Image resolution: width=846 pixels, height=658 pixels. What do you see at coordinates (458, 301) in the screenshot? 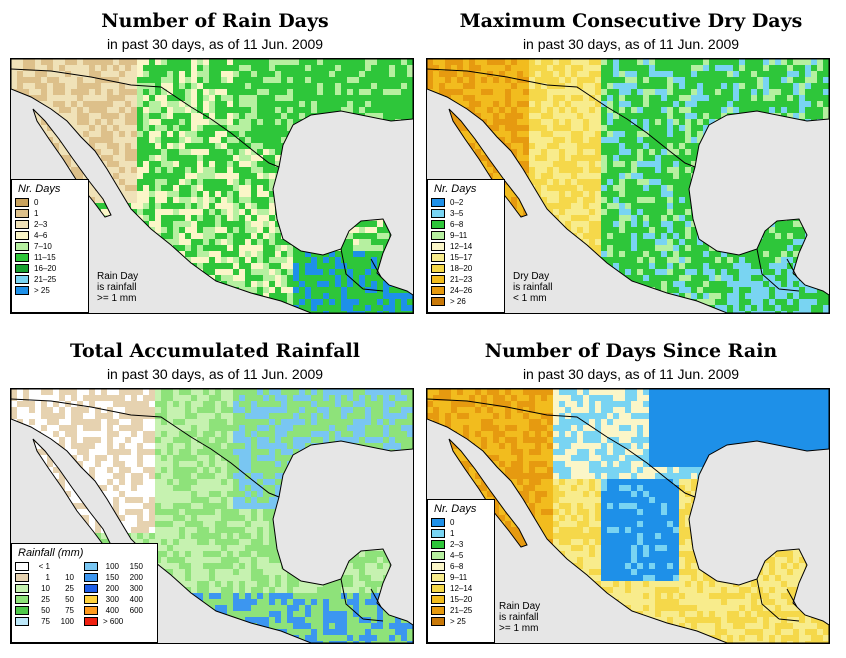
I see `legend-label: > 26` at bounding box center [458, 301].